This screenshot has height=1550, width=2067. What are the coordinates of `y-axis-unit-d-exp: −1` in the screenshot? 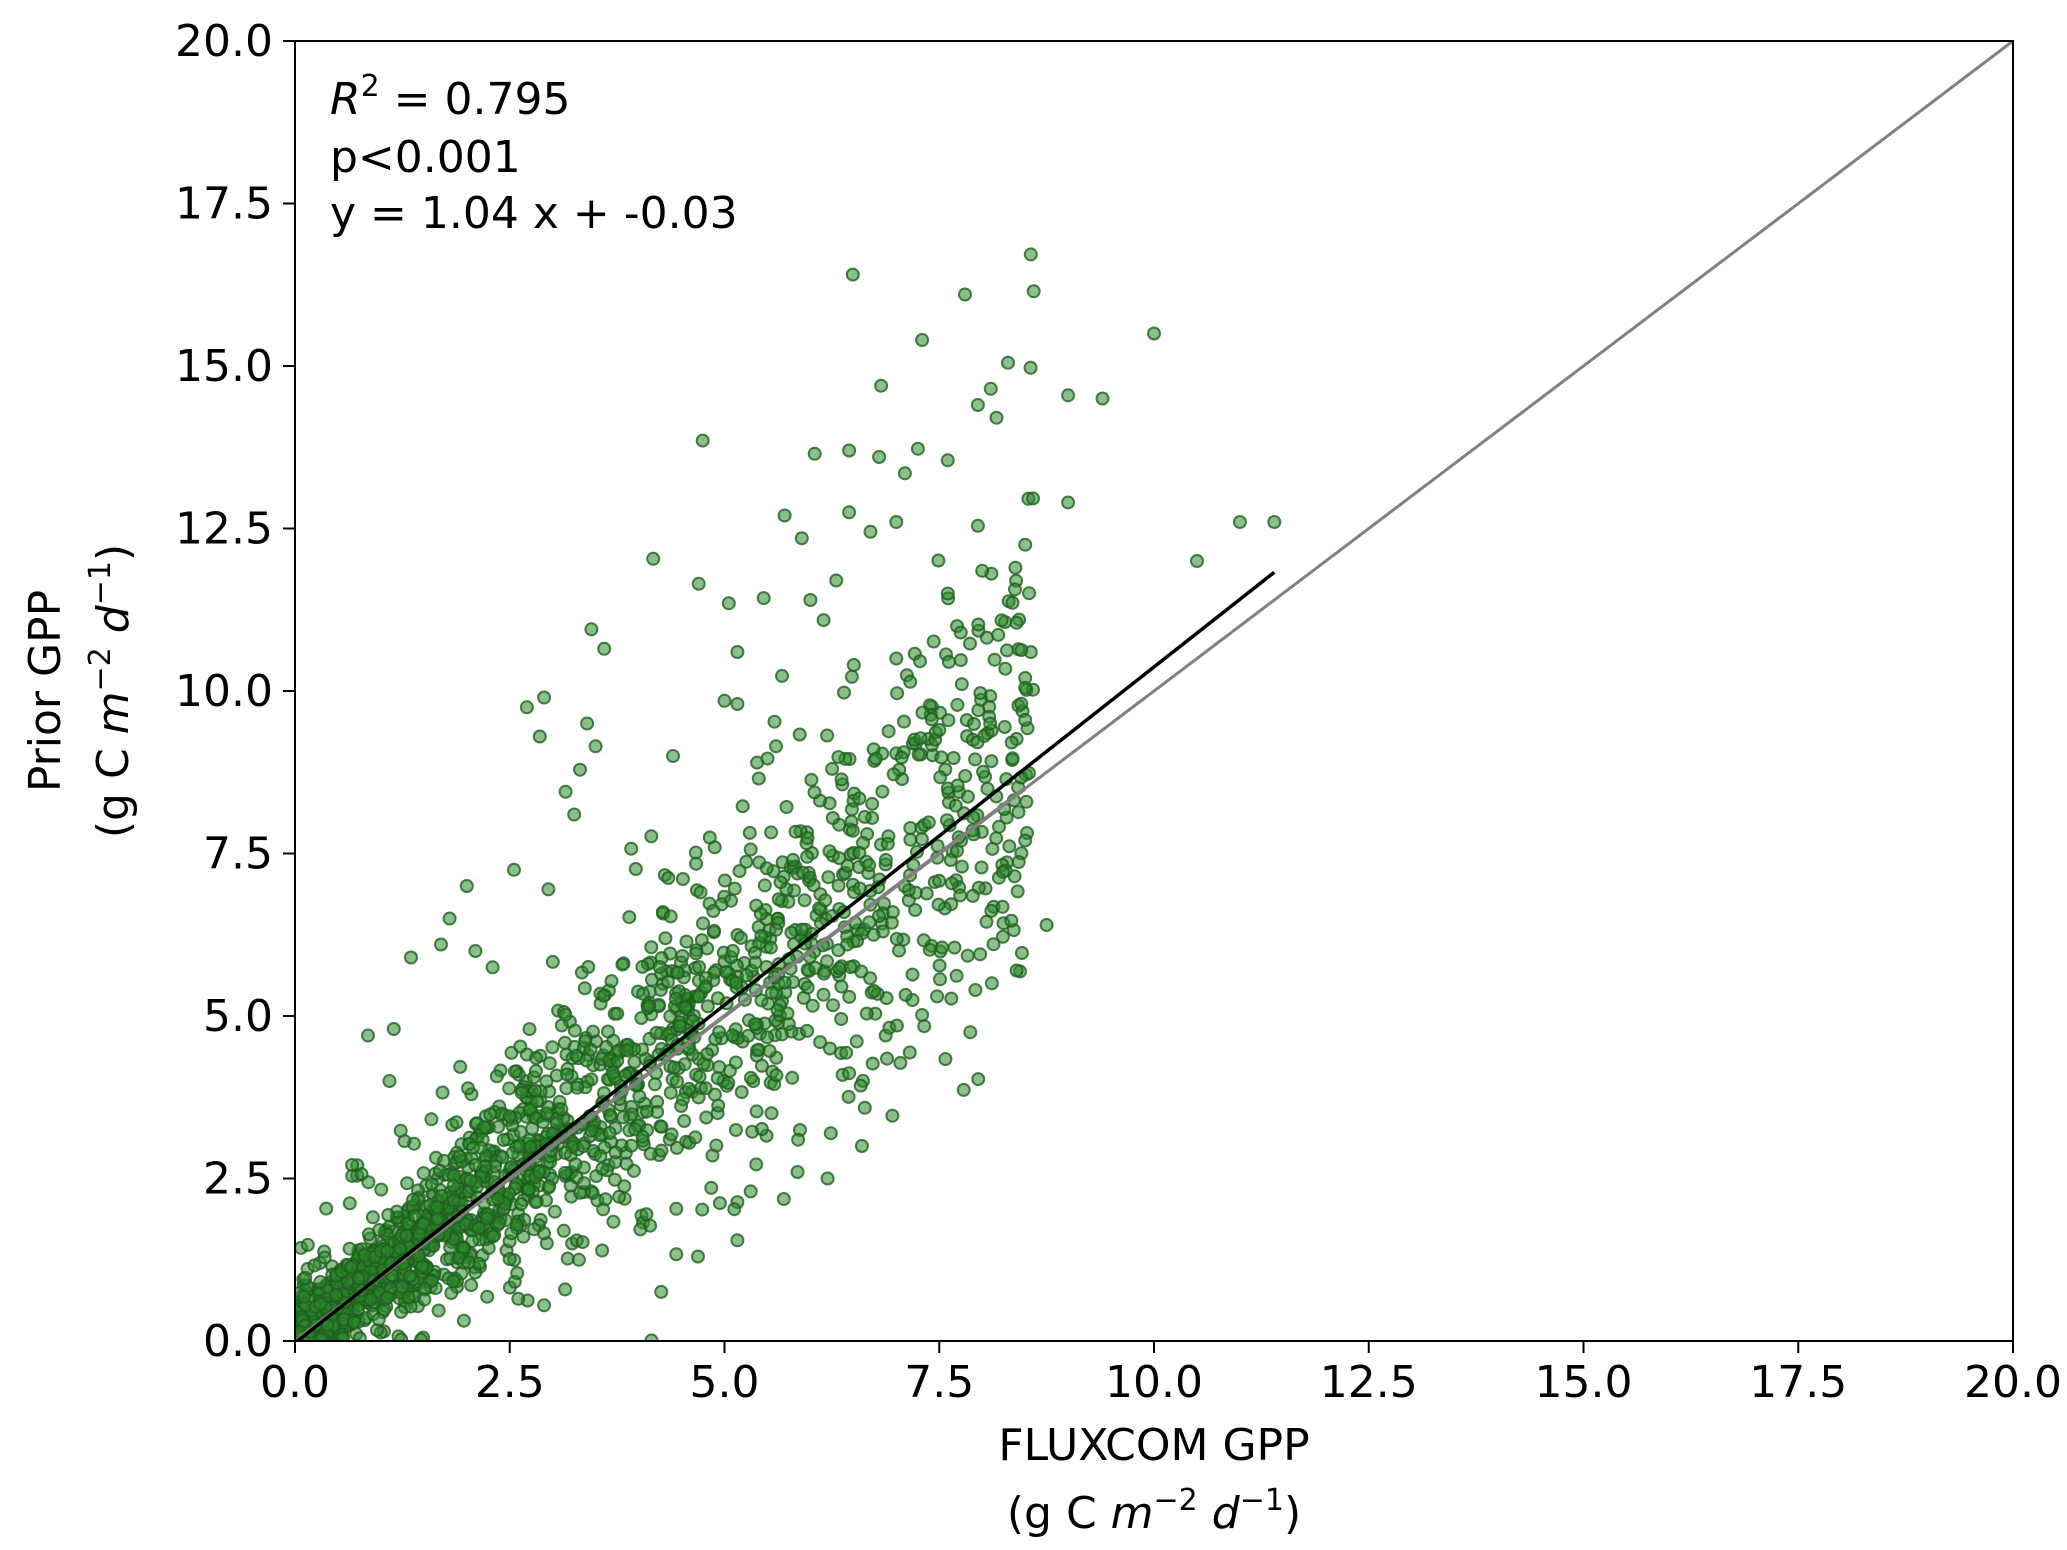 It's located at (100, 583).